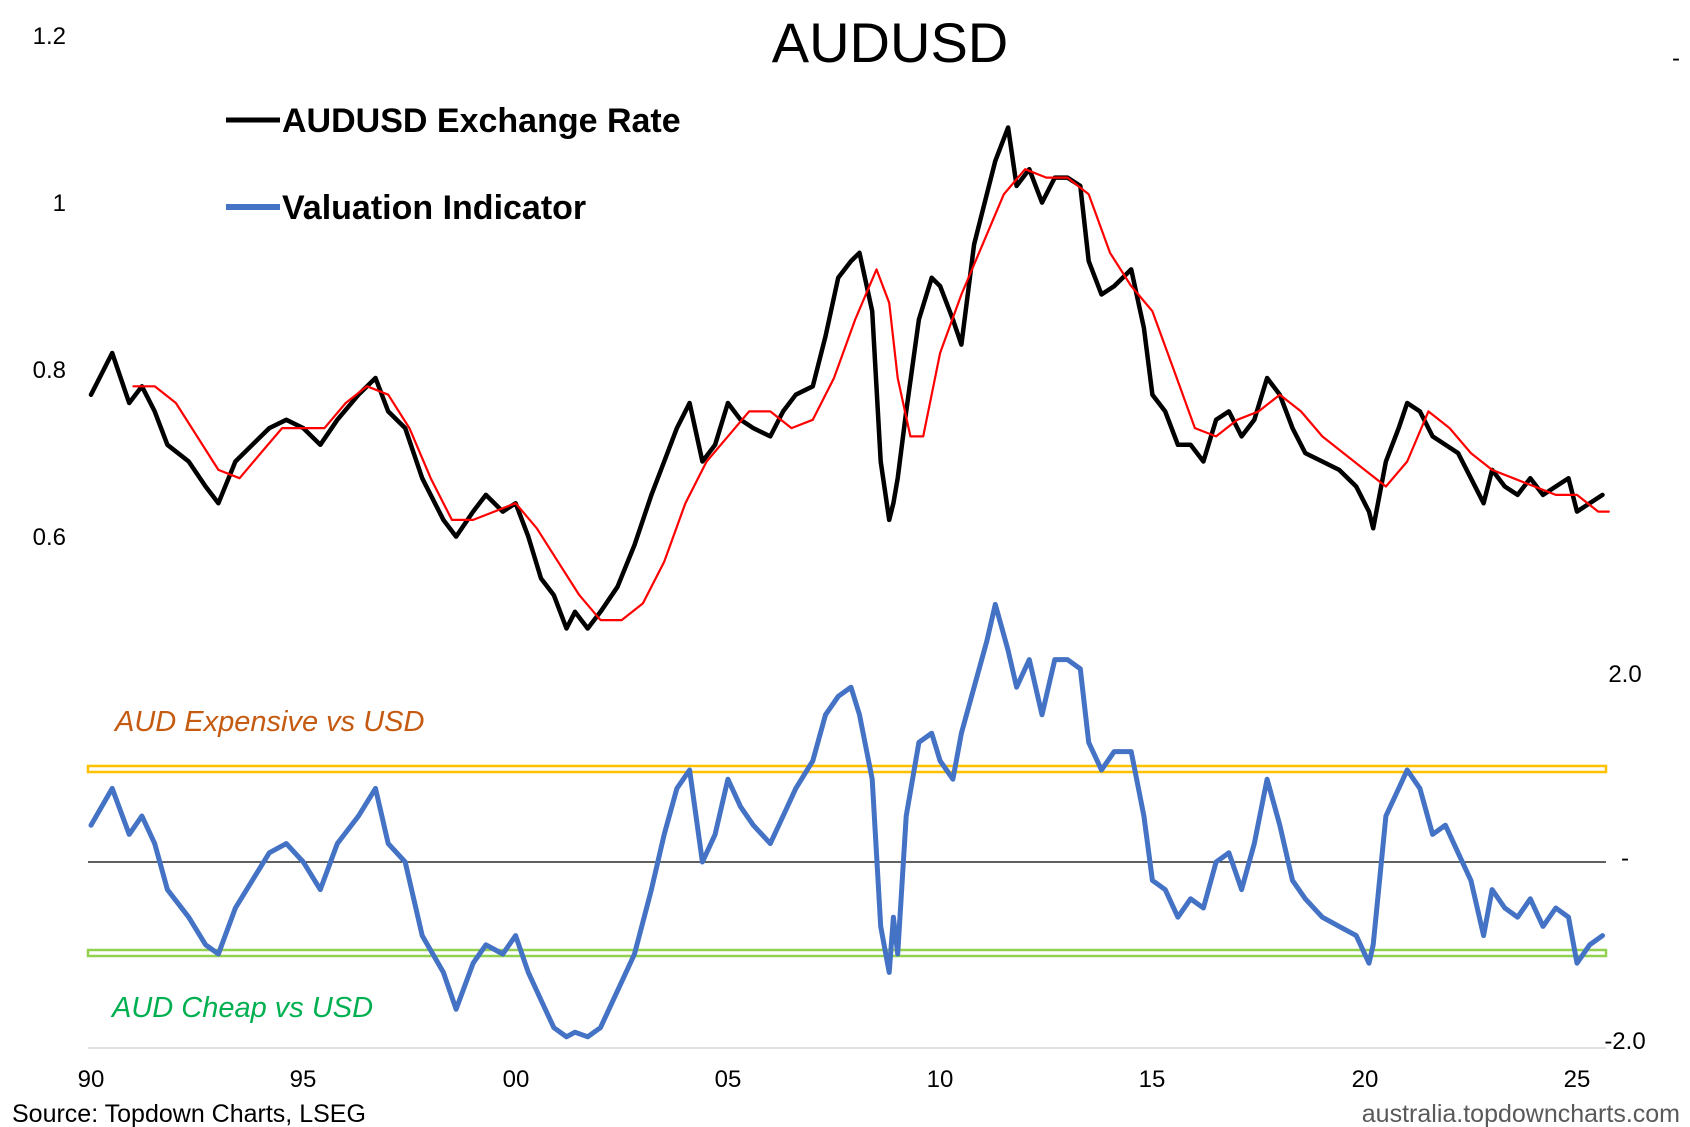 This screenshot has width=1690, height=1127. Describe the element at coordinates (1152, 1079) in the screenshot. I see `x-tick-label: 15` at that location.